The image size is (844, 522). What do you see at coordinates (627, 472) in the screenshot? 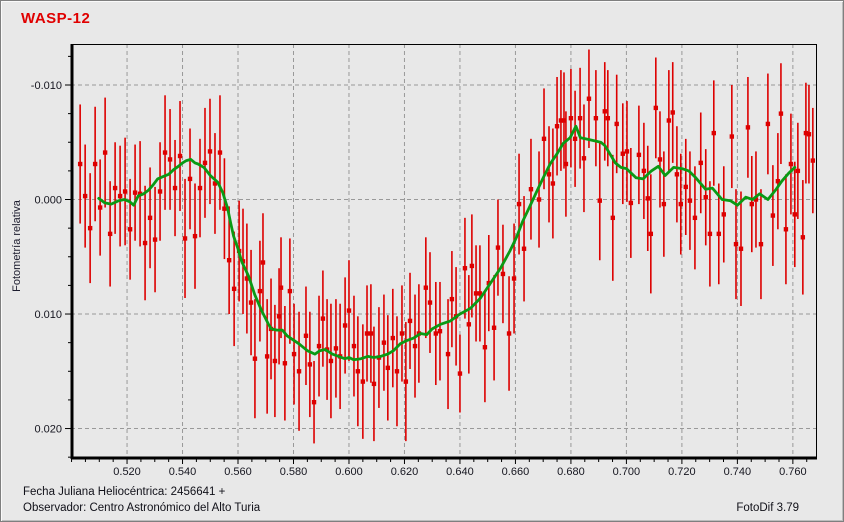
I see `x-tick-label: 0.700` at bounding box center [627, 472].